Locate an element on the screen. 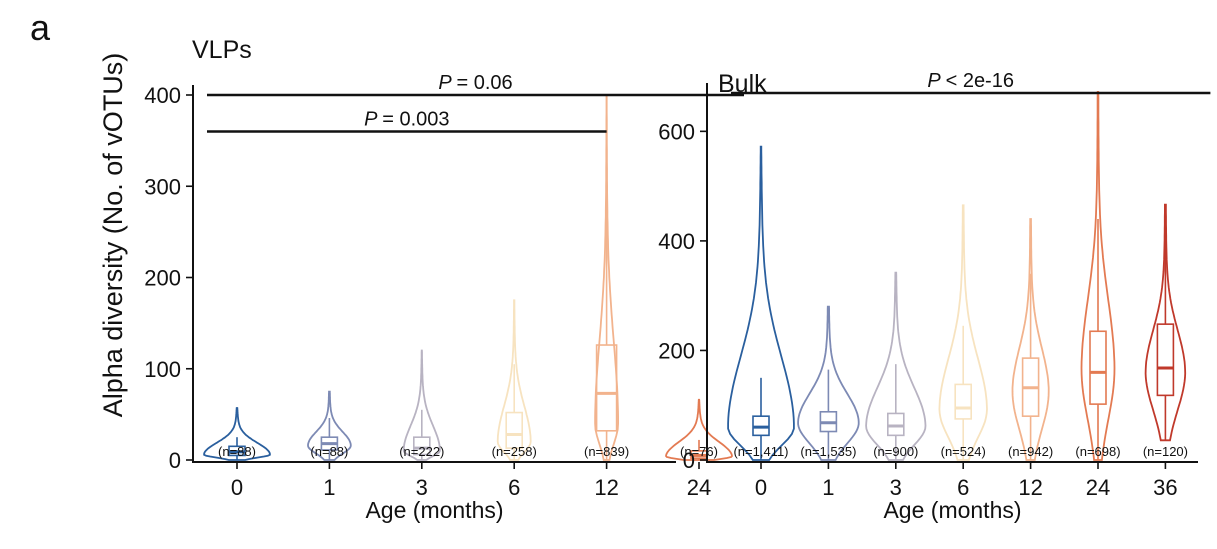 This screenshot has height=549, width=1217. n-label: (n=900) is located at coordinates (895, 451).